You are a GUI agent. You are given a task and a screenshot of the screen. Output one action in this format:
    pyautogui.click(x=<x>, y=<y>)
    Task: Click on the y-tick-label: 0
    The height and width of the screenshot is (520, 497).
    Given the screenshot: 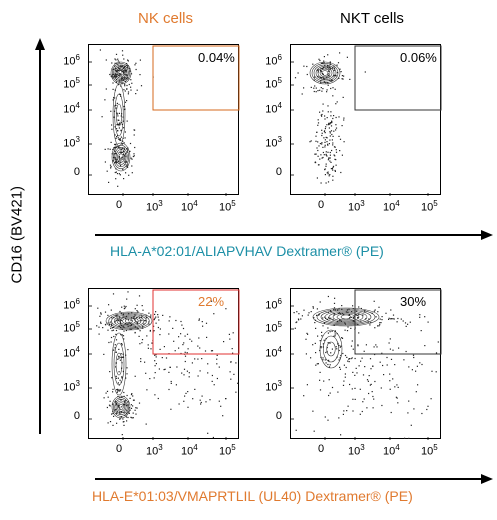 What is the action you would take?
    pyautogui.click(x=76, y=172)
    